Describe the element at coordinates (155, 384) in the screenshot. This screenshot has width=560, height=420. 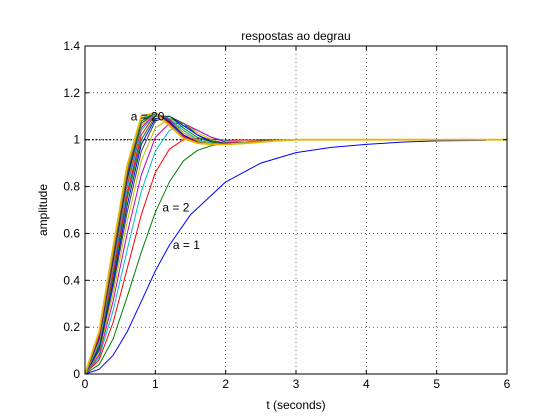
I see `x-tick-label: 1` at that location.